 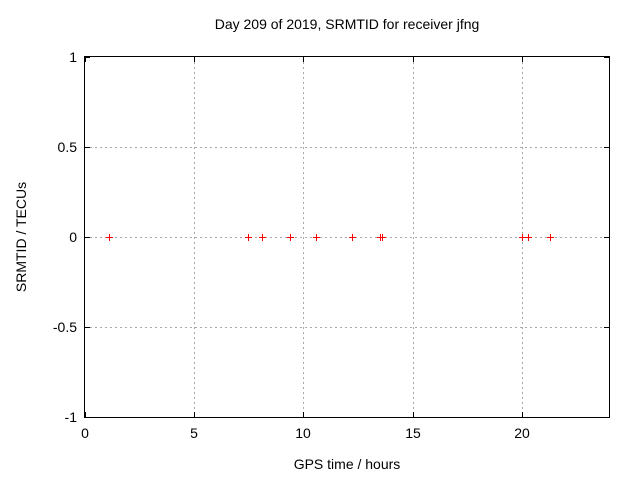 What do you see at coordinates (67, 147) in the screenshot?
I see `y-tick-label: 0.5` at bounding box center [67, 147].